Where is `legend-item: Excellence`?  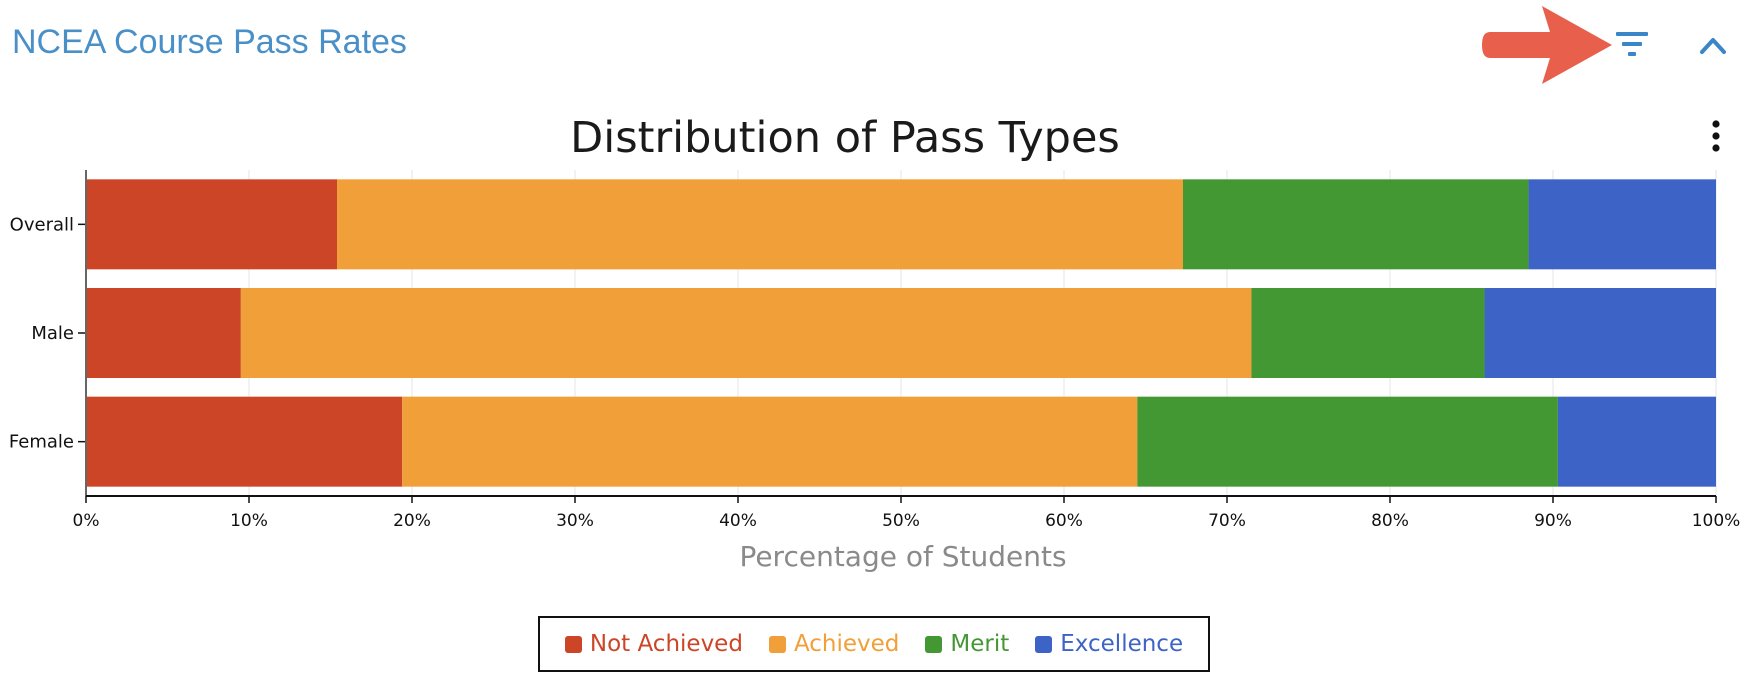 legend-item: Excellence is located at coordinates (1109, 644).